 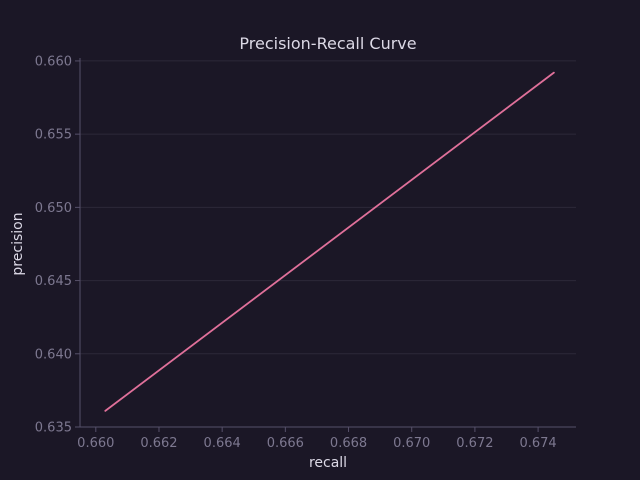 I want to click on y-tick-label: 0.640, so click(x=53, y=354).